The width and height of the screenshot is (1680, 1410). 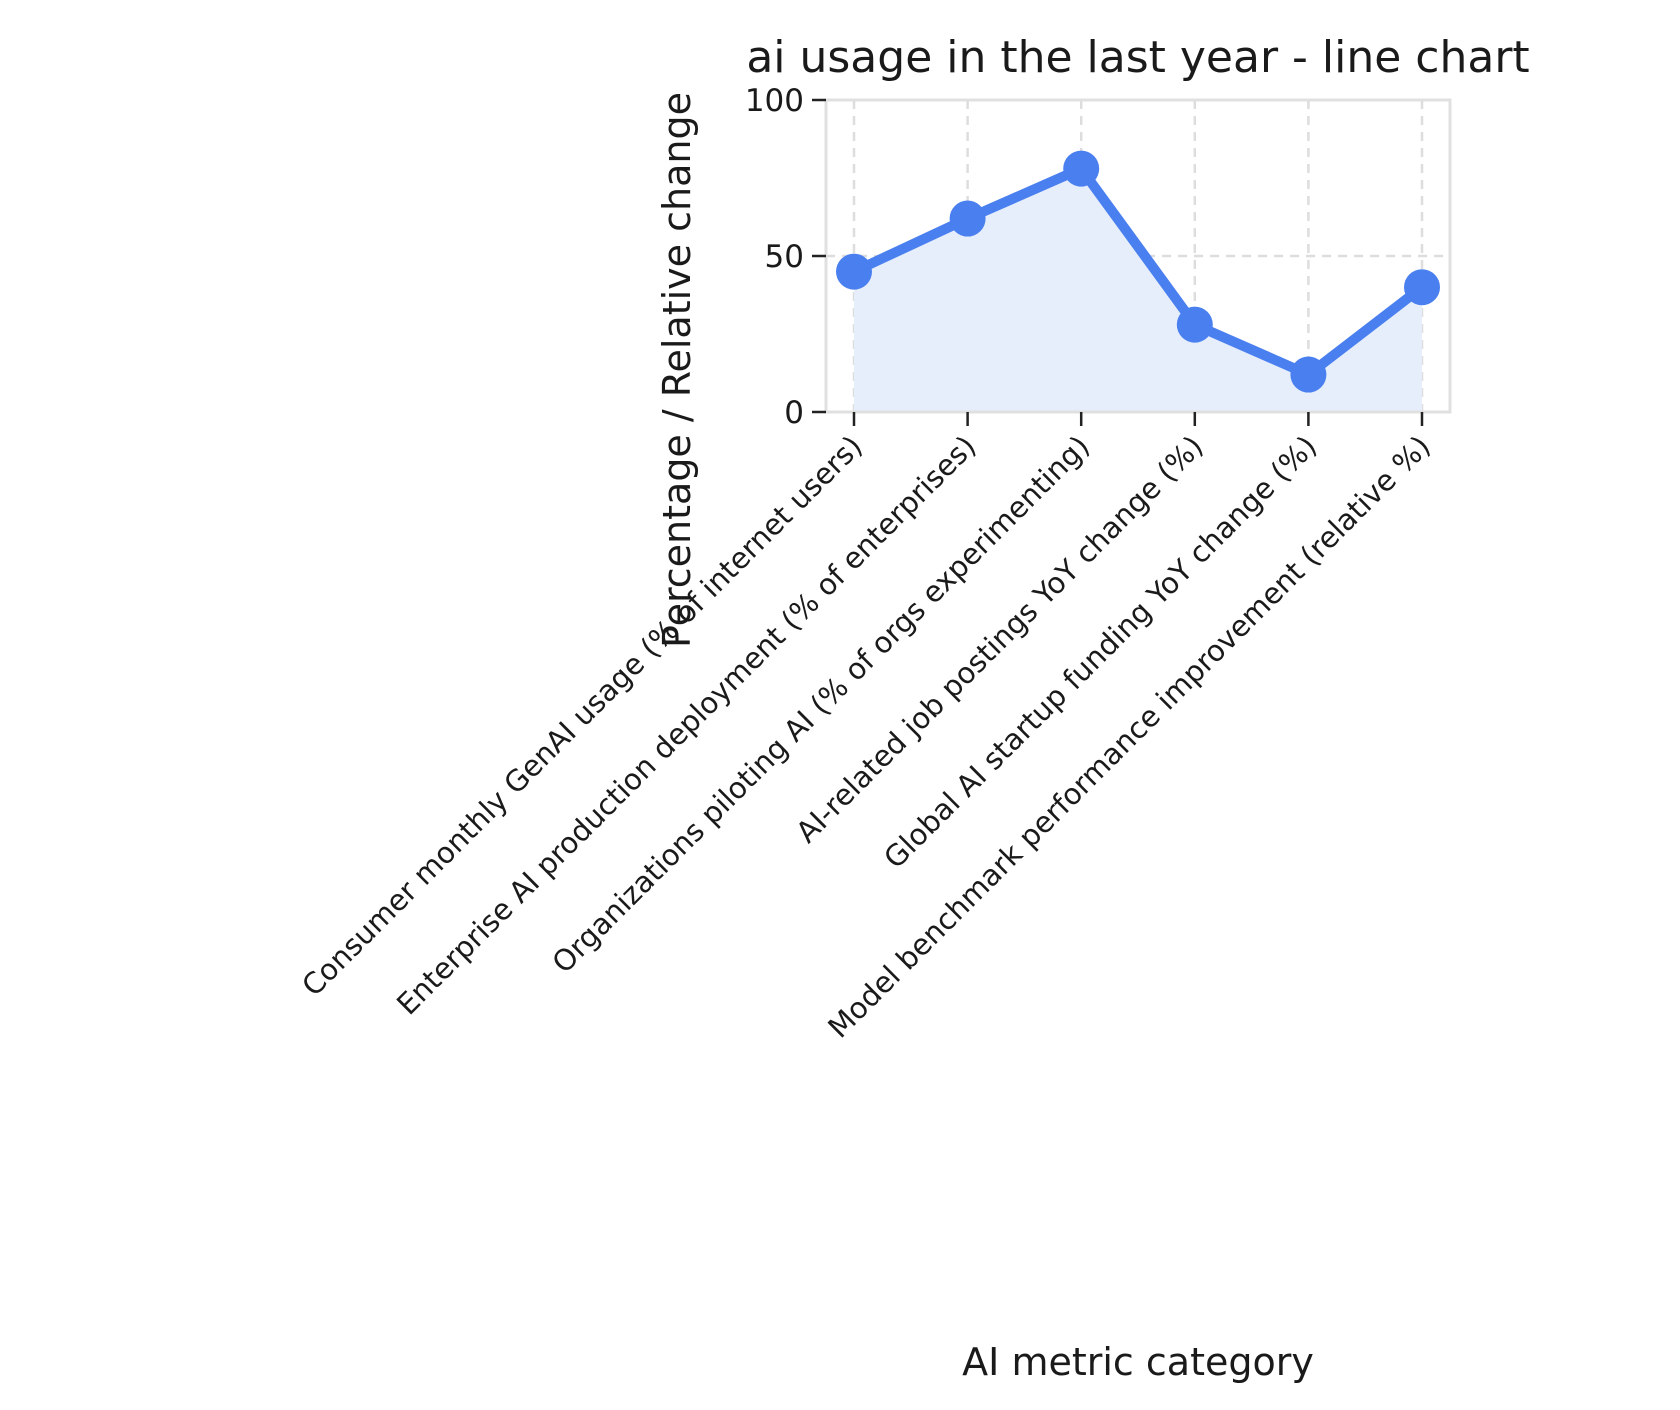 I want to click on y-tick-label: 50, so click(x=784, y=257).